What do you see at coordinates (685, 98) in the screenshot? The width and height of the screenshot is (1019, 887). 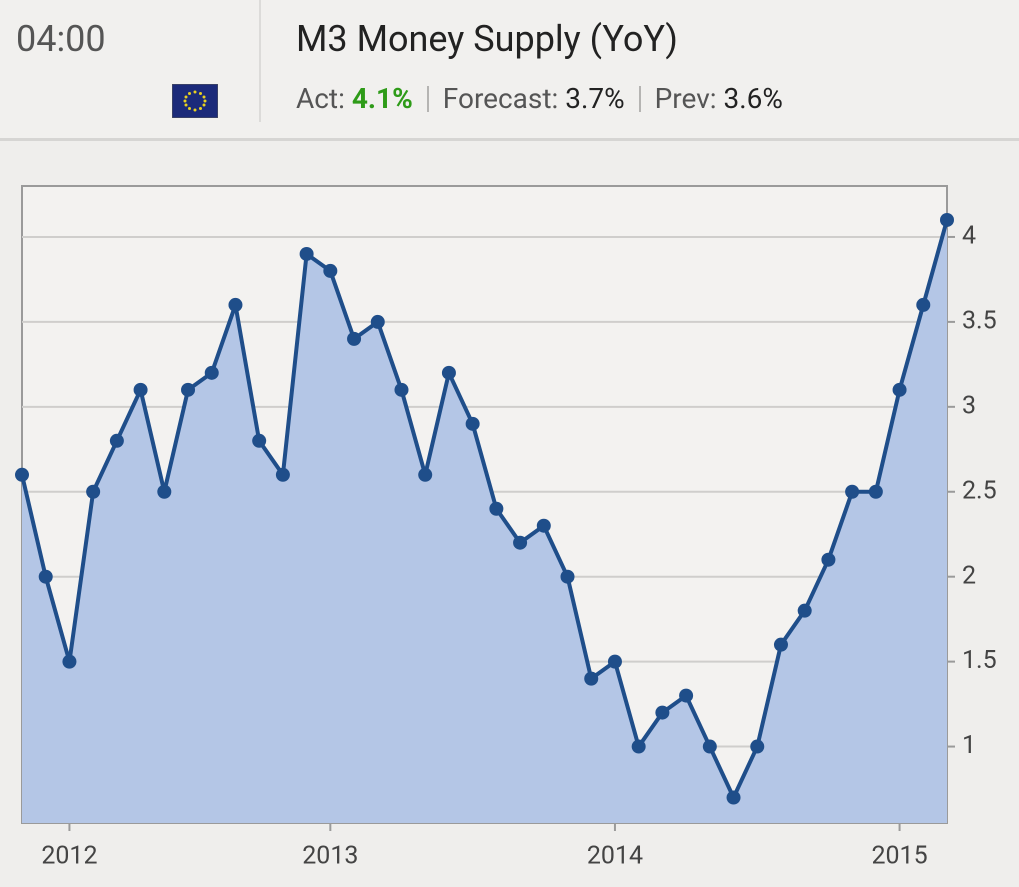 I see `prev-label: Prev:` at bounding box center [685, 98].